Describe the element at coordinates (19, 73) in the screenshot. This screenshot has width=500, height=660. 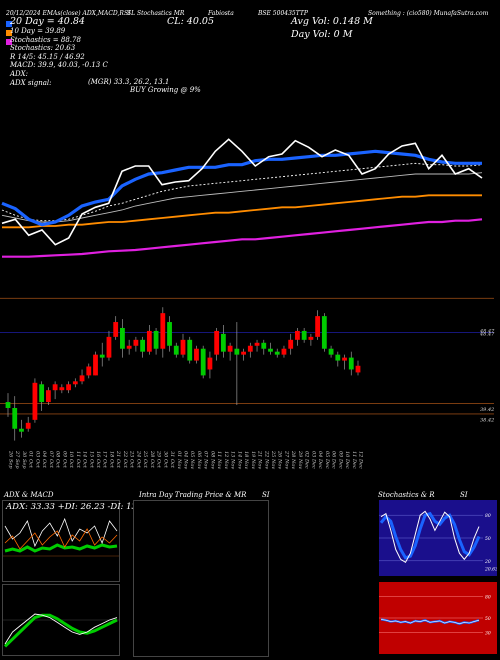
I see `stat-adx: ADX:` at that location.